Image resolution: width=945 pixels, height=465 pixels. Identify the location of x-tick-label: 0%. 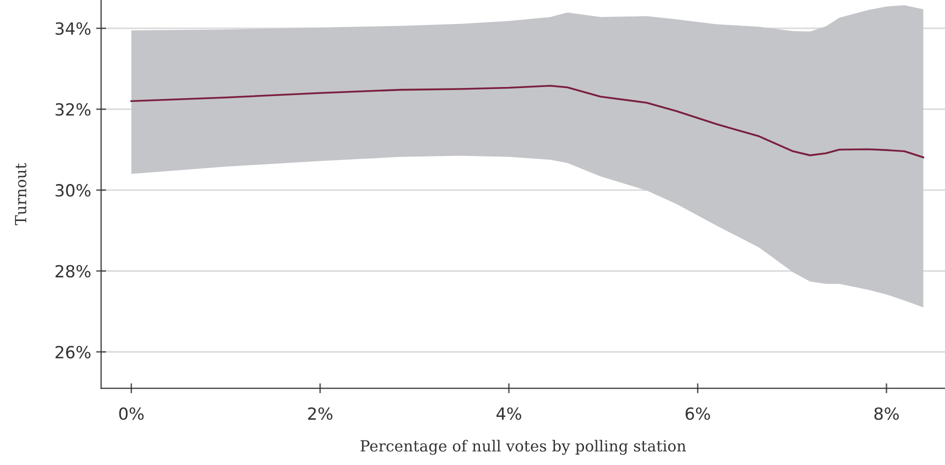
(131, 413).